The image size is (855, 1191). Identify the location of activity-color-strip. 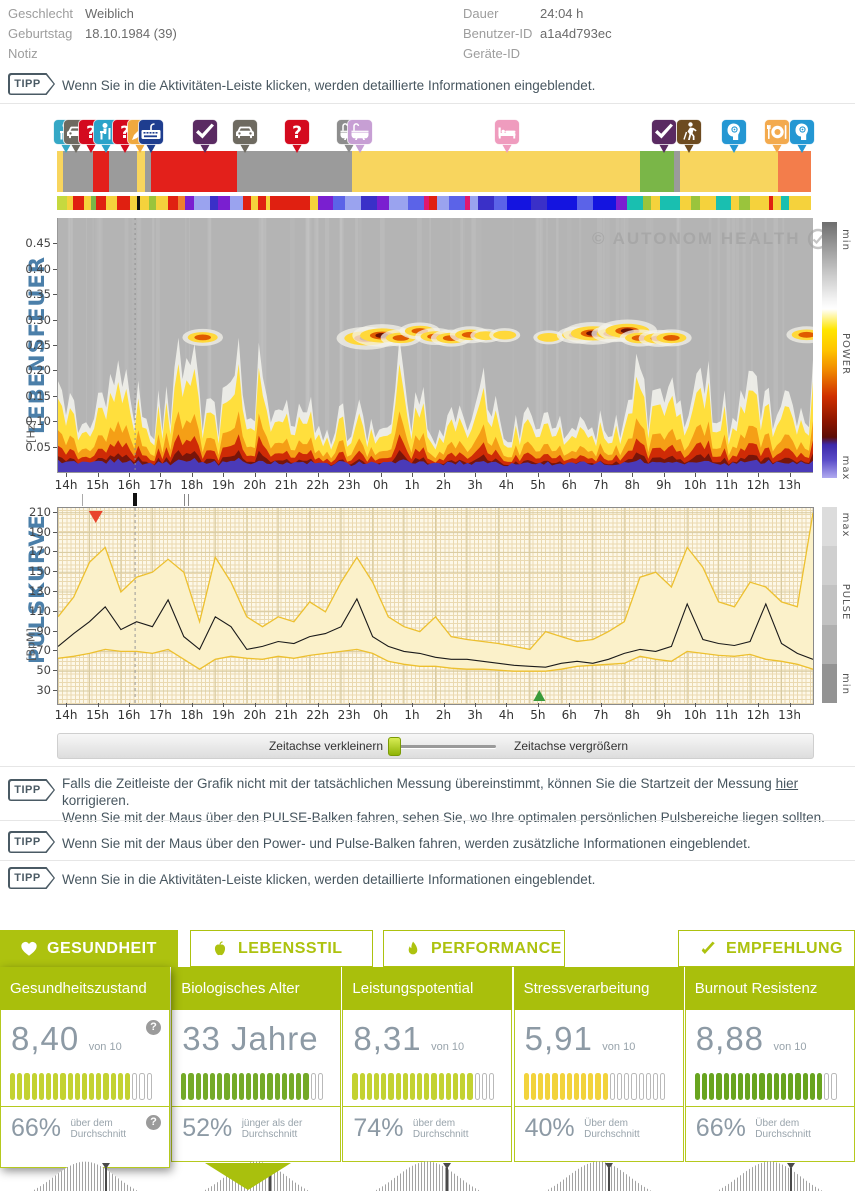
(434, 203).